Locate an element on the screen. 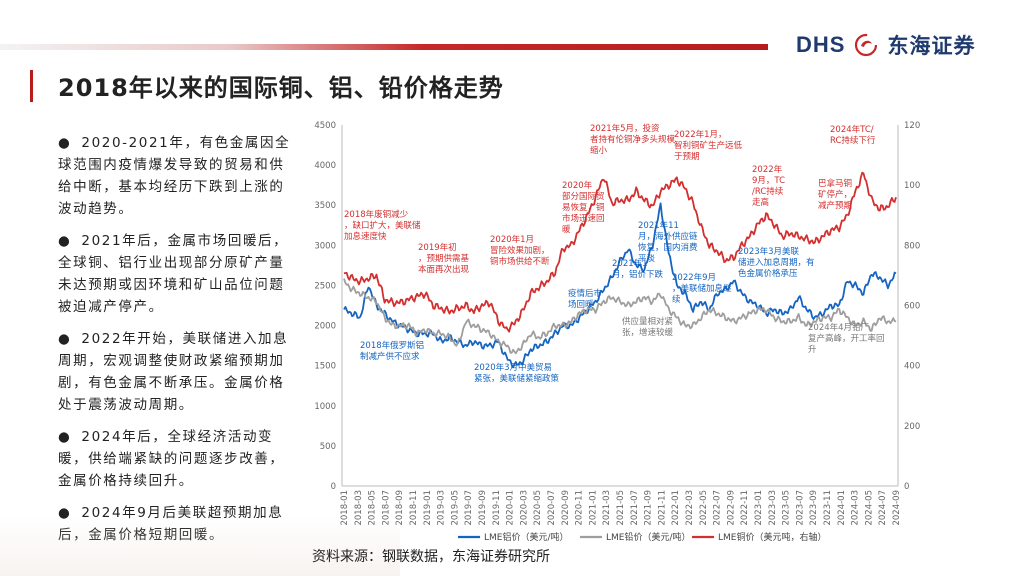 The height and width of the screenshot is (576, 1024). x-tick-label: 2021-03 is located at coordinates (607, 508).